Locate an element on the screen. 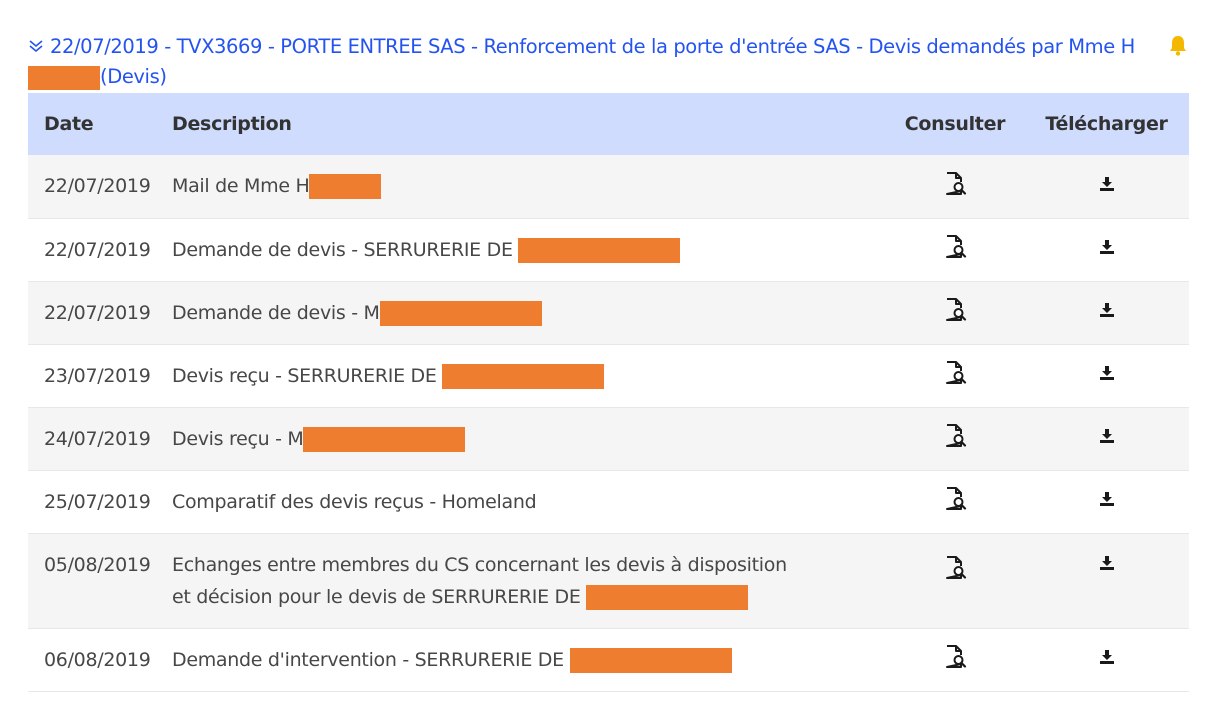  row-description: Demande de devis - SERRURERIE DE is located at coordinates (345, 249).